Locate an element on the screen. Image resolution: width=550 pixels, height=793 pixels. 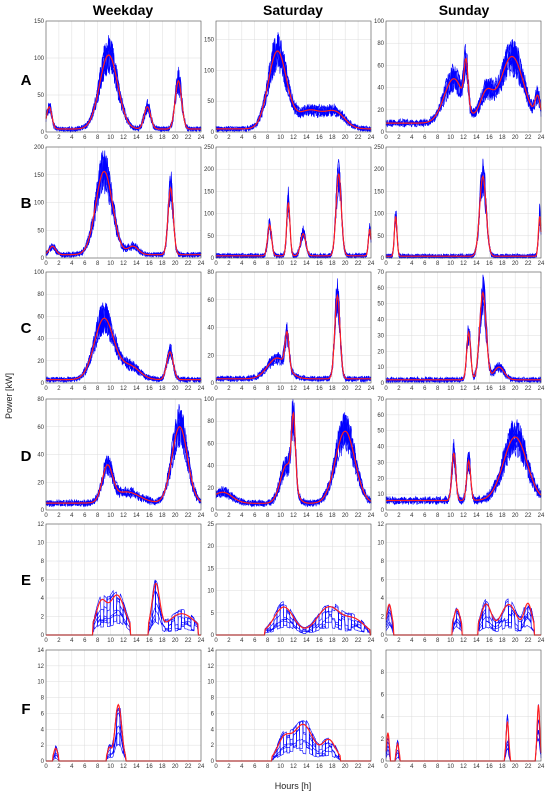
y-tick-label: 5 is located at coordinates (213, 614).